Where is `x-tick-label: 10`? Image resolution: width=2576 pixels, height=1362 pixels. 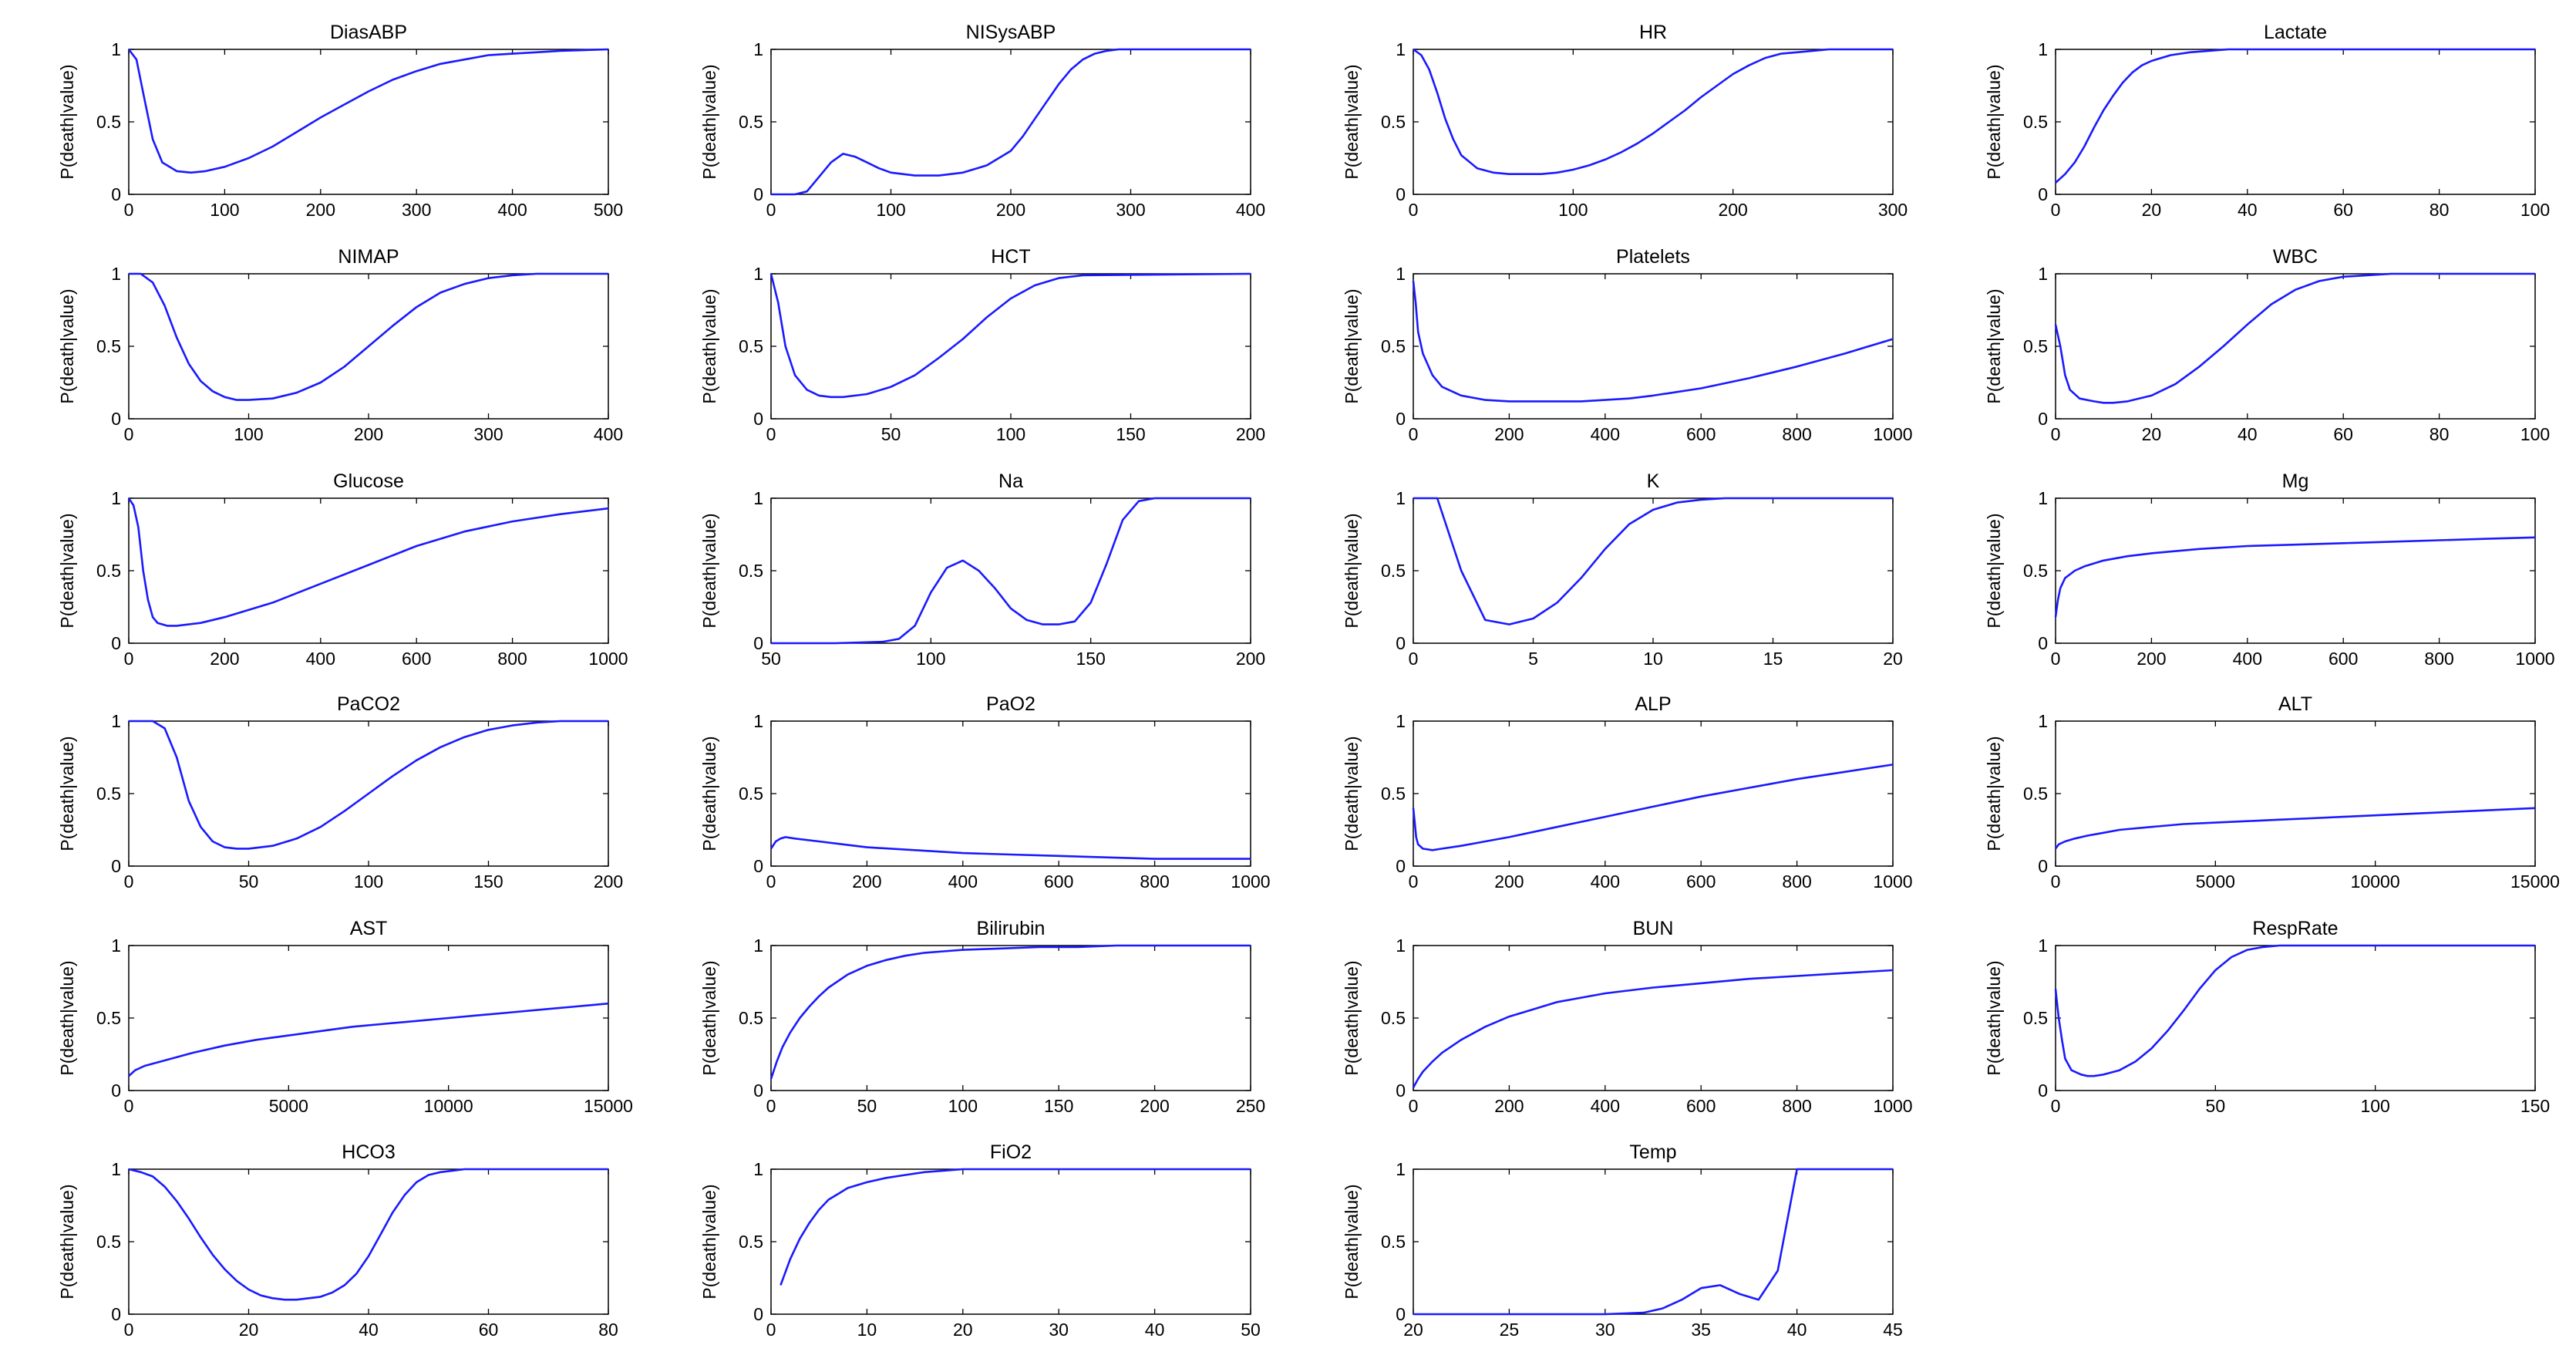 x-tick-label: 10 is located at coordinates (867, 1330).